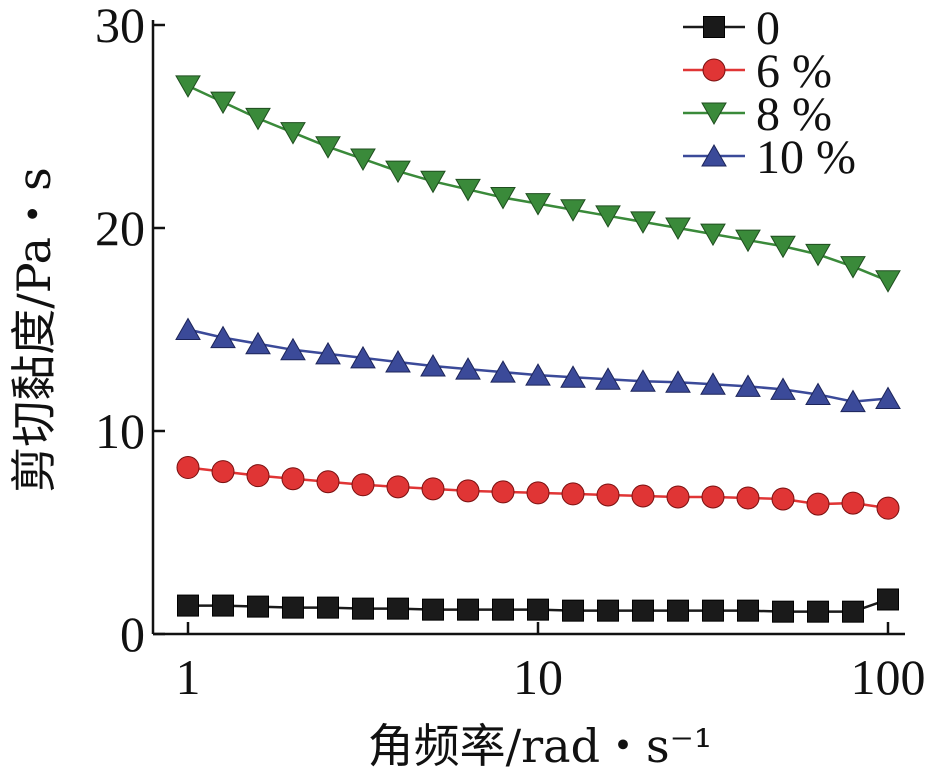 The image size is (934, 777). I want to click on x-axis-label: 角频率/rad・s⁻¹, so click(540, 746).